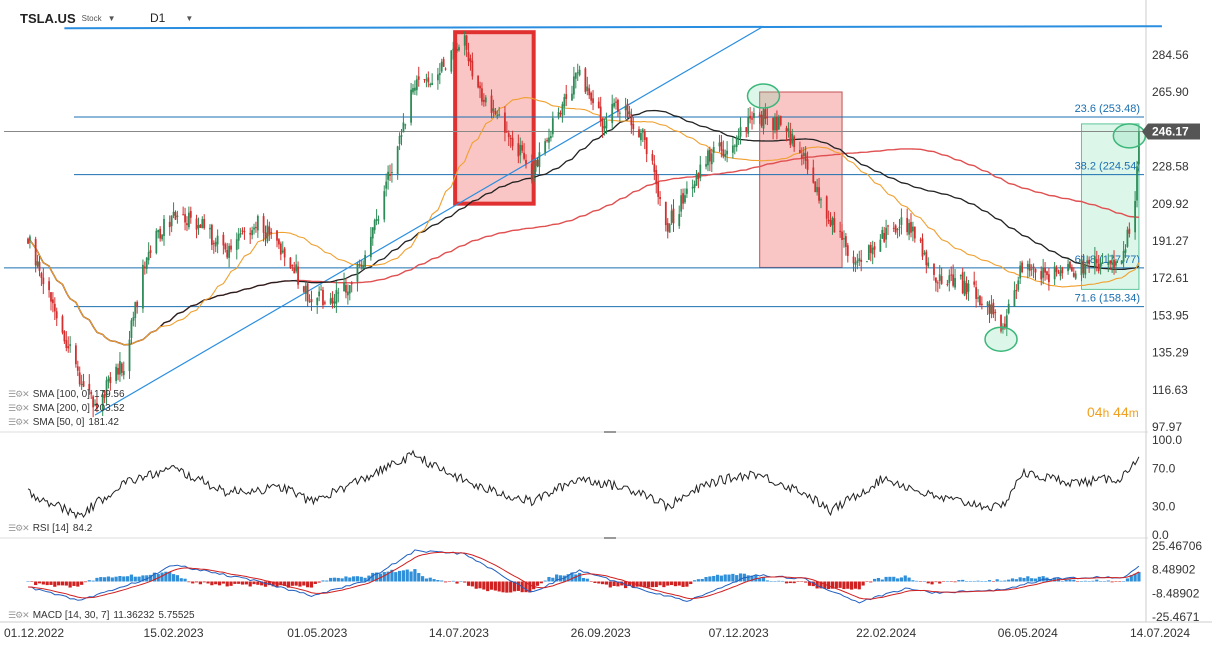  What do you see at coordinates (68, 18) in the screenshot?
I see `symbol-selector: TSLA.US Stock ▼` at bounding box center [68, 18].